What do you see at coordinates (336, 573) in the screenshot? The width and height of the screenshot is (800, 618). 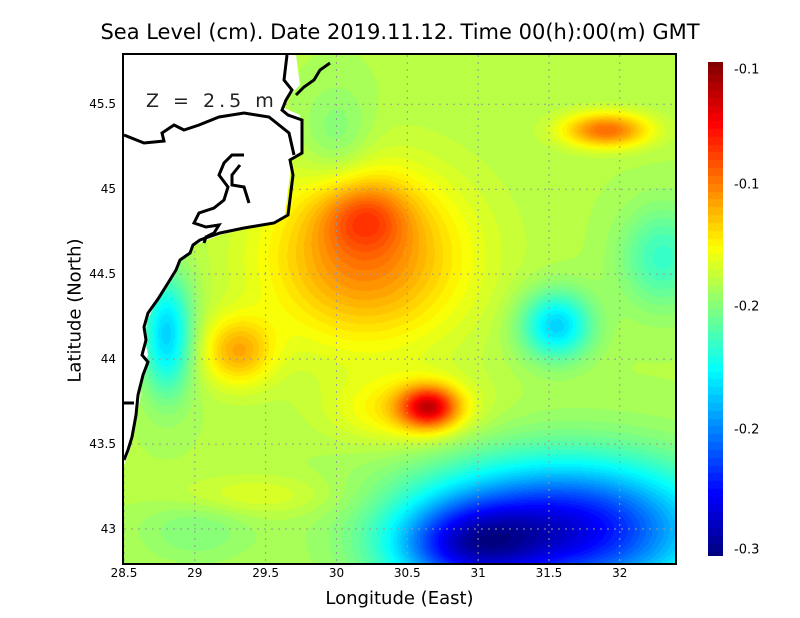 I see `x-tick-label: 30` at bounding box center [336, 573].